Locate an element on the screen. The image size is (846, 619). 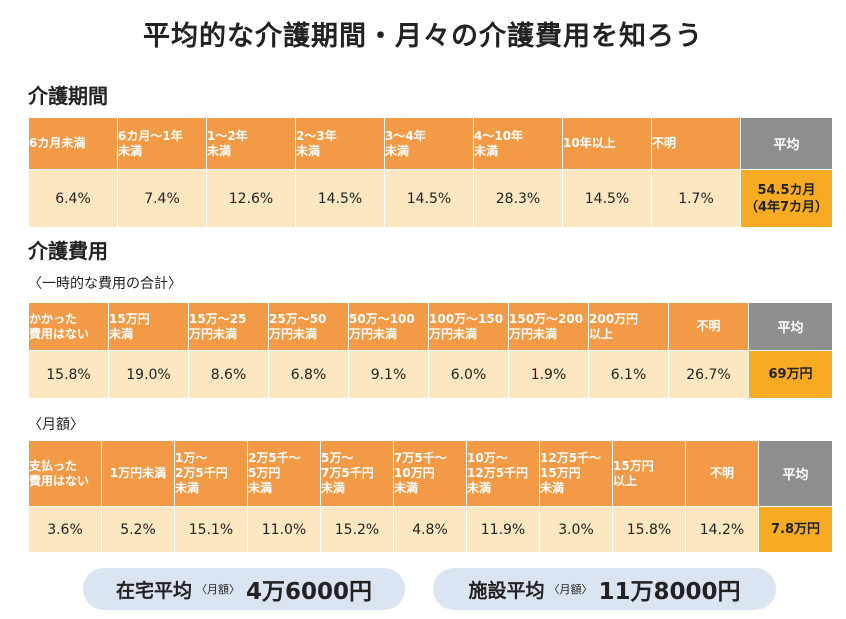
period-header: 6カ月〜1年 未満 is located at coordinates (162, 143).